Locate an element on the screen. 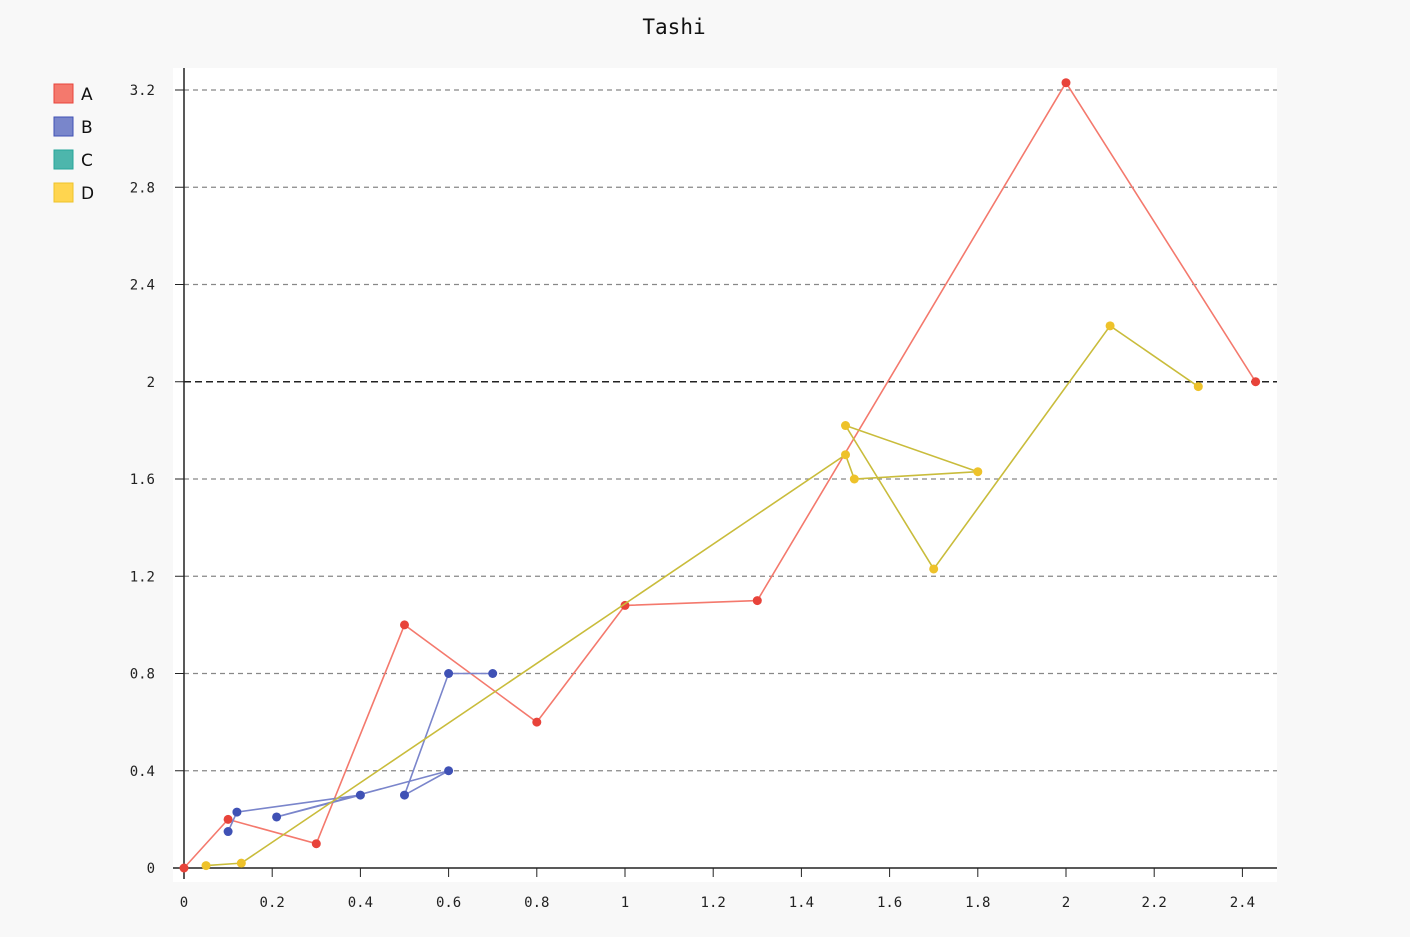  y-tick-label: 3.2 is located at coordinates (142, 91).